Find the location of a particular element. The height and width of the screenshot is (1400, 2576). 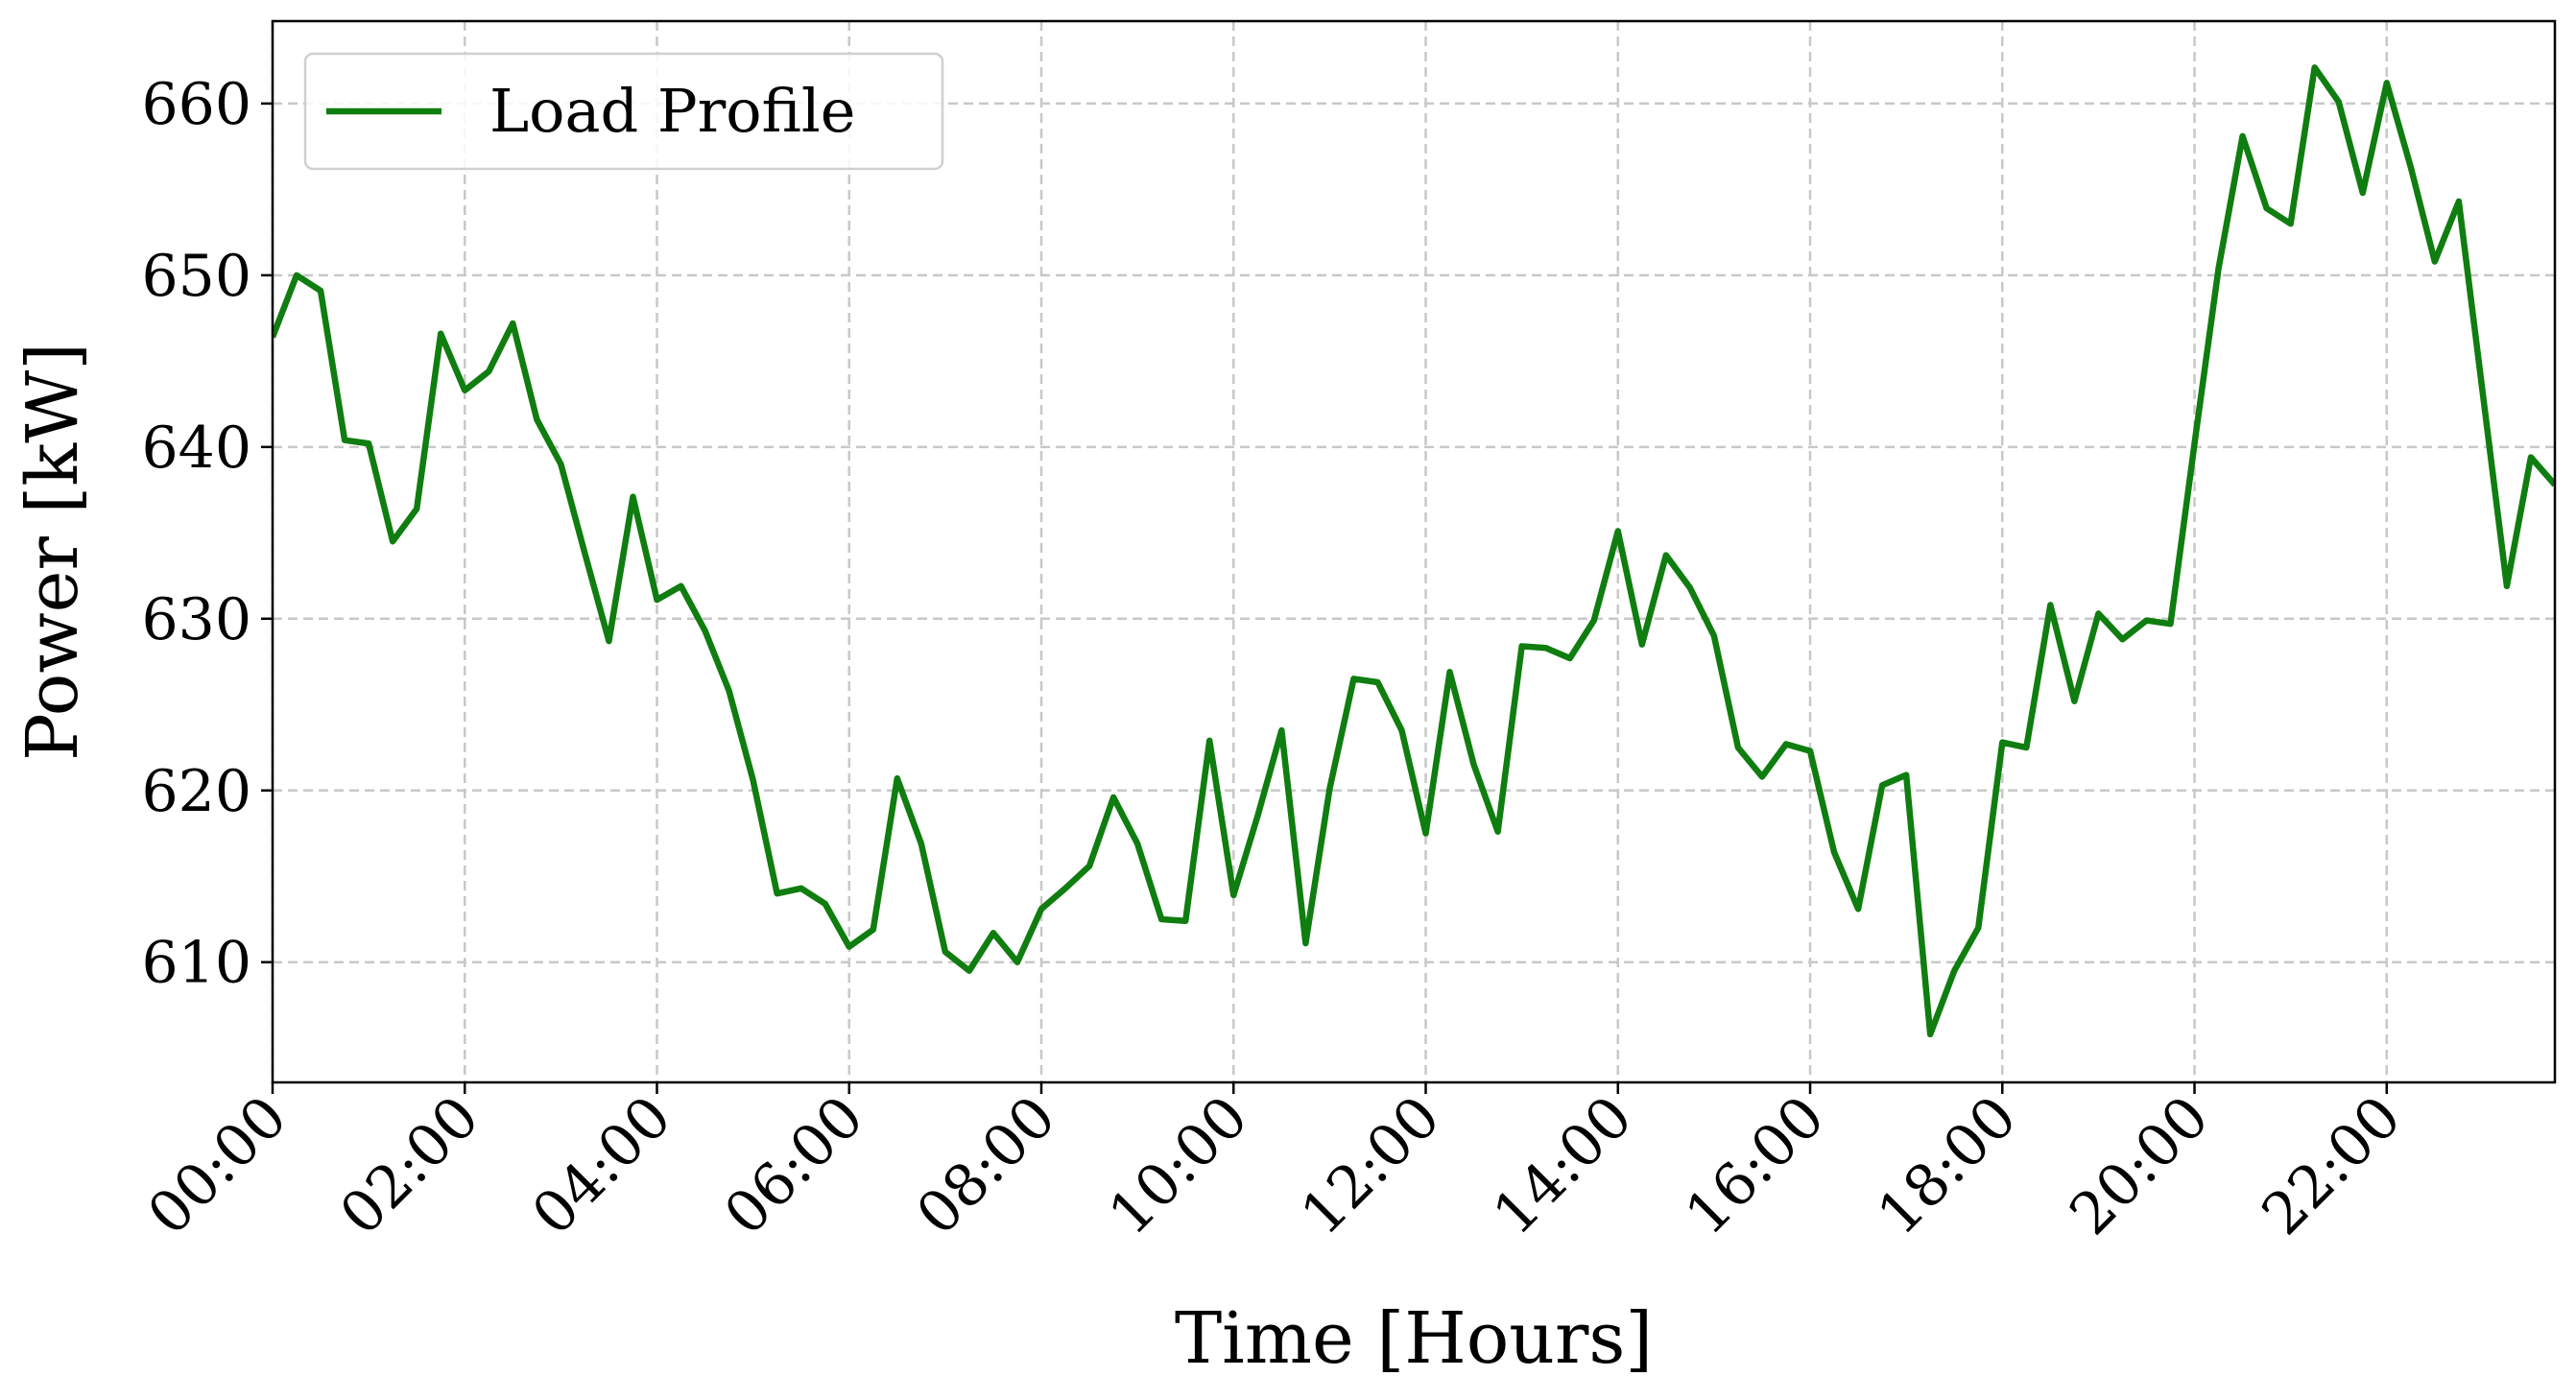

x-axis-label: Time [Hours] is located at coordinates (1414, 1338).